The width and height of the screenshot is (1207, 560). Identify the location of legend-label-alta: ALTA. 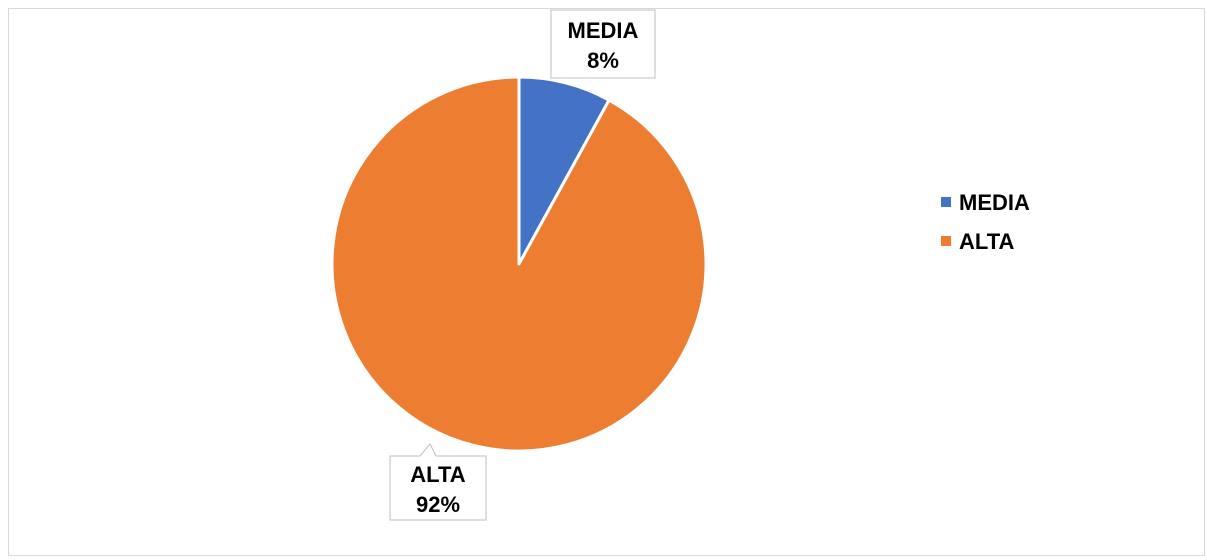
(986, 241).